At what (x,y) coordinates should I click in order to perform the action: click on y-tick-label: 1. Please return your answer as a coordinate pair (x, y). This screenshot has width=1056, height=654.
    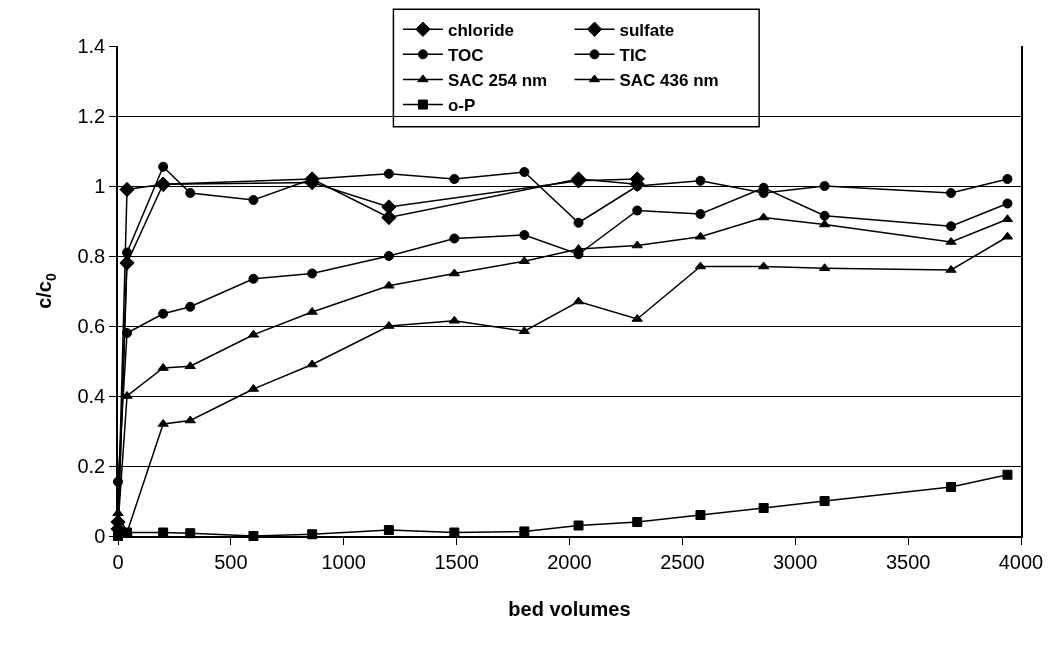
    Looking at the image, I should click on (100, 186).